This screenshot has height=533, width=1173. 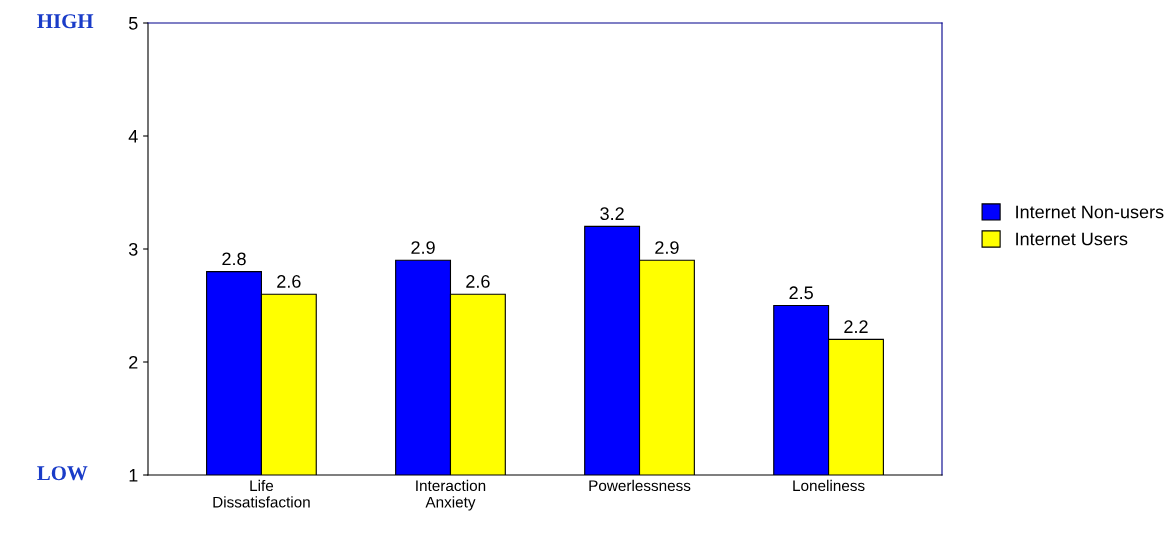 I want to click on x-tick-label: Loneliness, so click(x=829, y=485).